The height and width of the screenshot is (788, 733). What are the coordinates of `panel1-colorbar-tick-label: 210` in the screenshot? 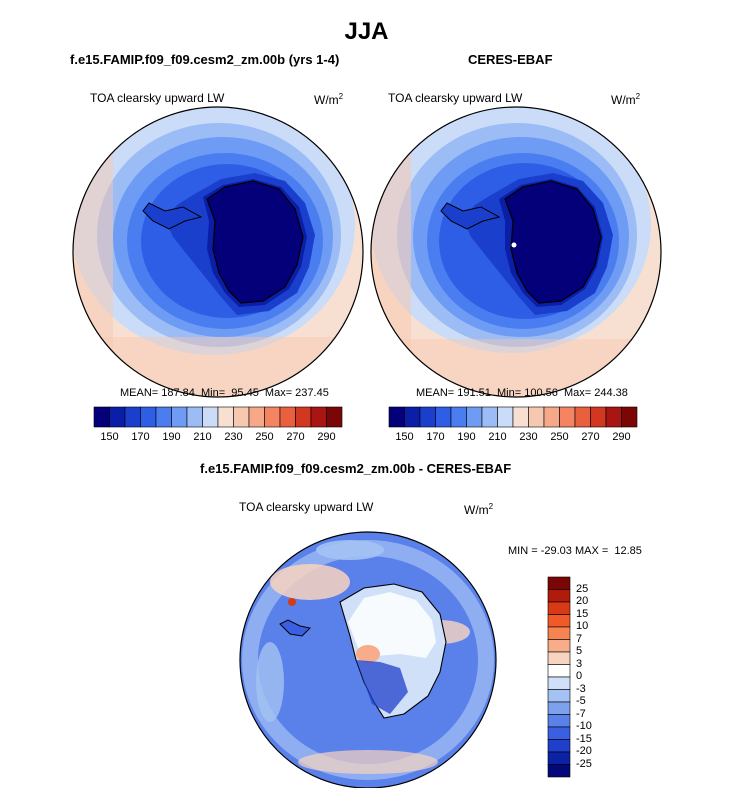 It's located at (202, 437).